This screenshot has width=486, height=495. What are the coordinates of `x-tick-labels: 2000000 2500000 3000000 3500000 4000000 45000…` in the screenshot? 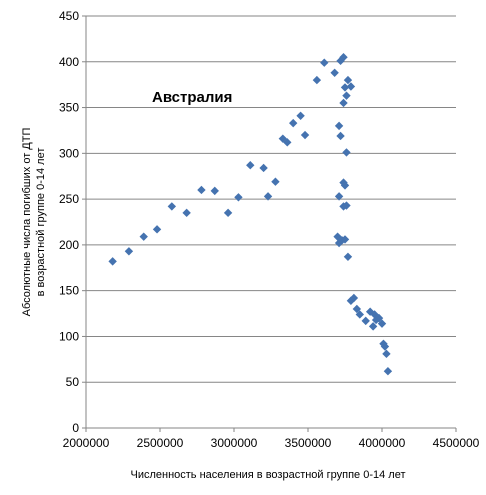 It's located at (271, 443).